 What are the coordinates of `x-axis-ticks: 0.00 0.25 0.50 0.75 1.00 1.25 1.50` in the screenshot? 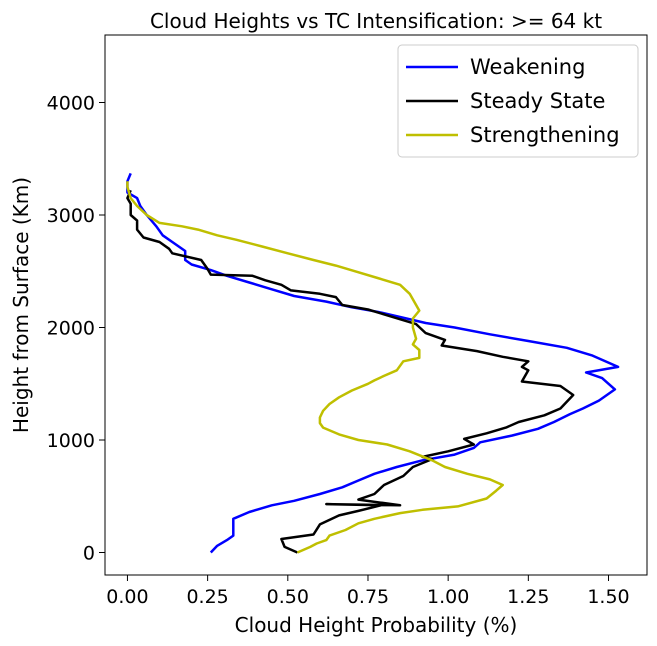 It's located at (368, 591).